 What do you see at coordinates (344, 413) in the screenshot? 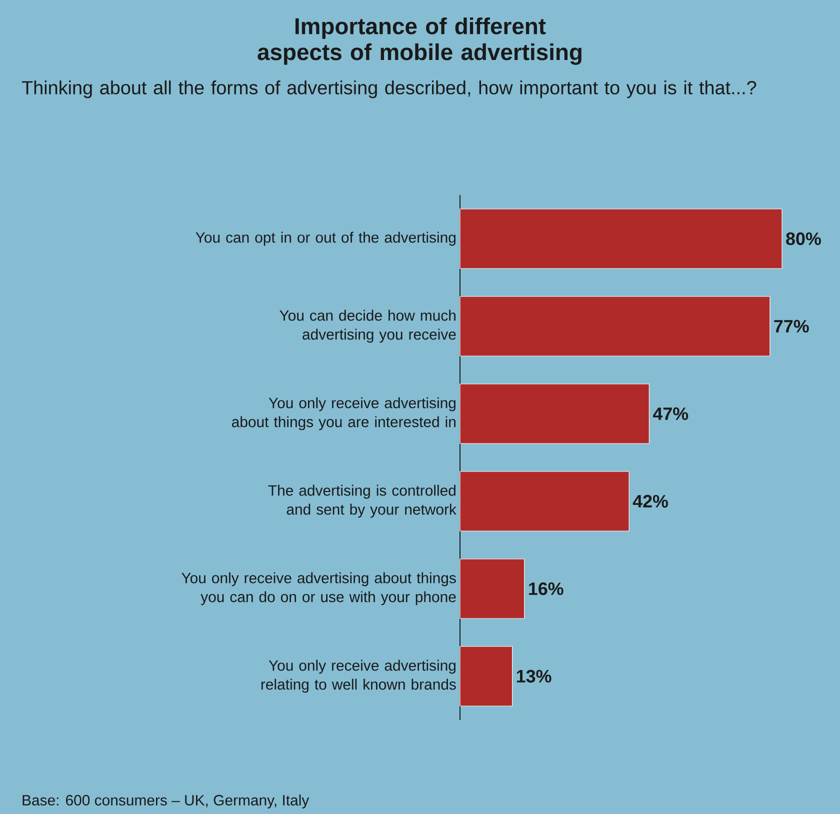
I see `y-tick-label: You only receive advertising about things you are interested in` at bounding box center [344, 413].